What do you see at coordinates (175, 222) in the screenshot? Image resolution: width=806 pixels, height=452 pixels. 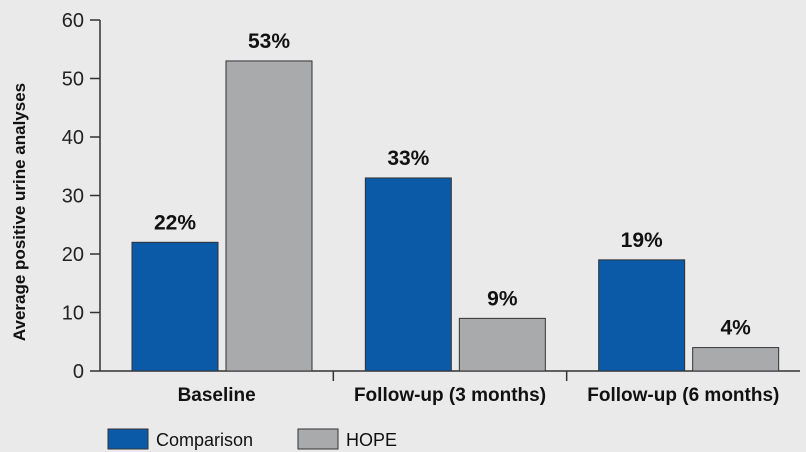 I see `data-label: 22%` at bounding box center [175, 222].